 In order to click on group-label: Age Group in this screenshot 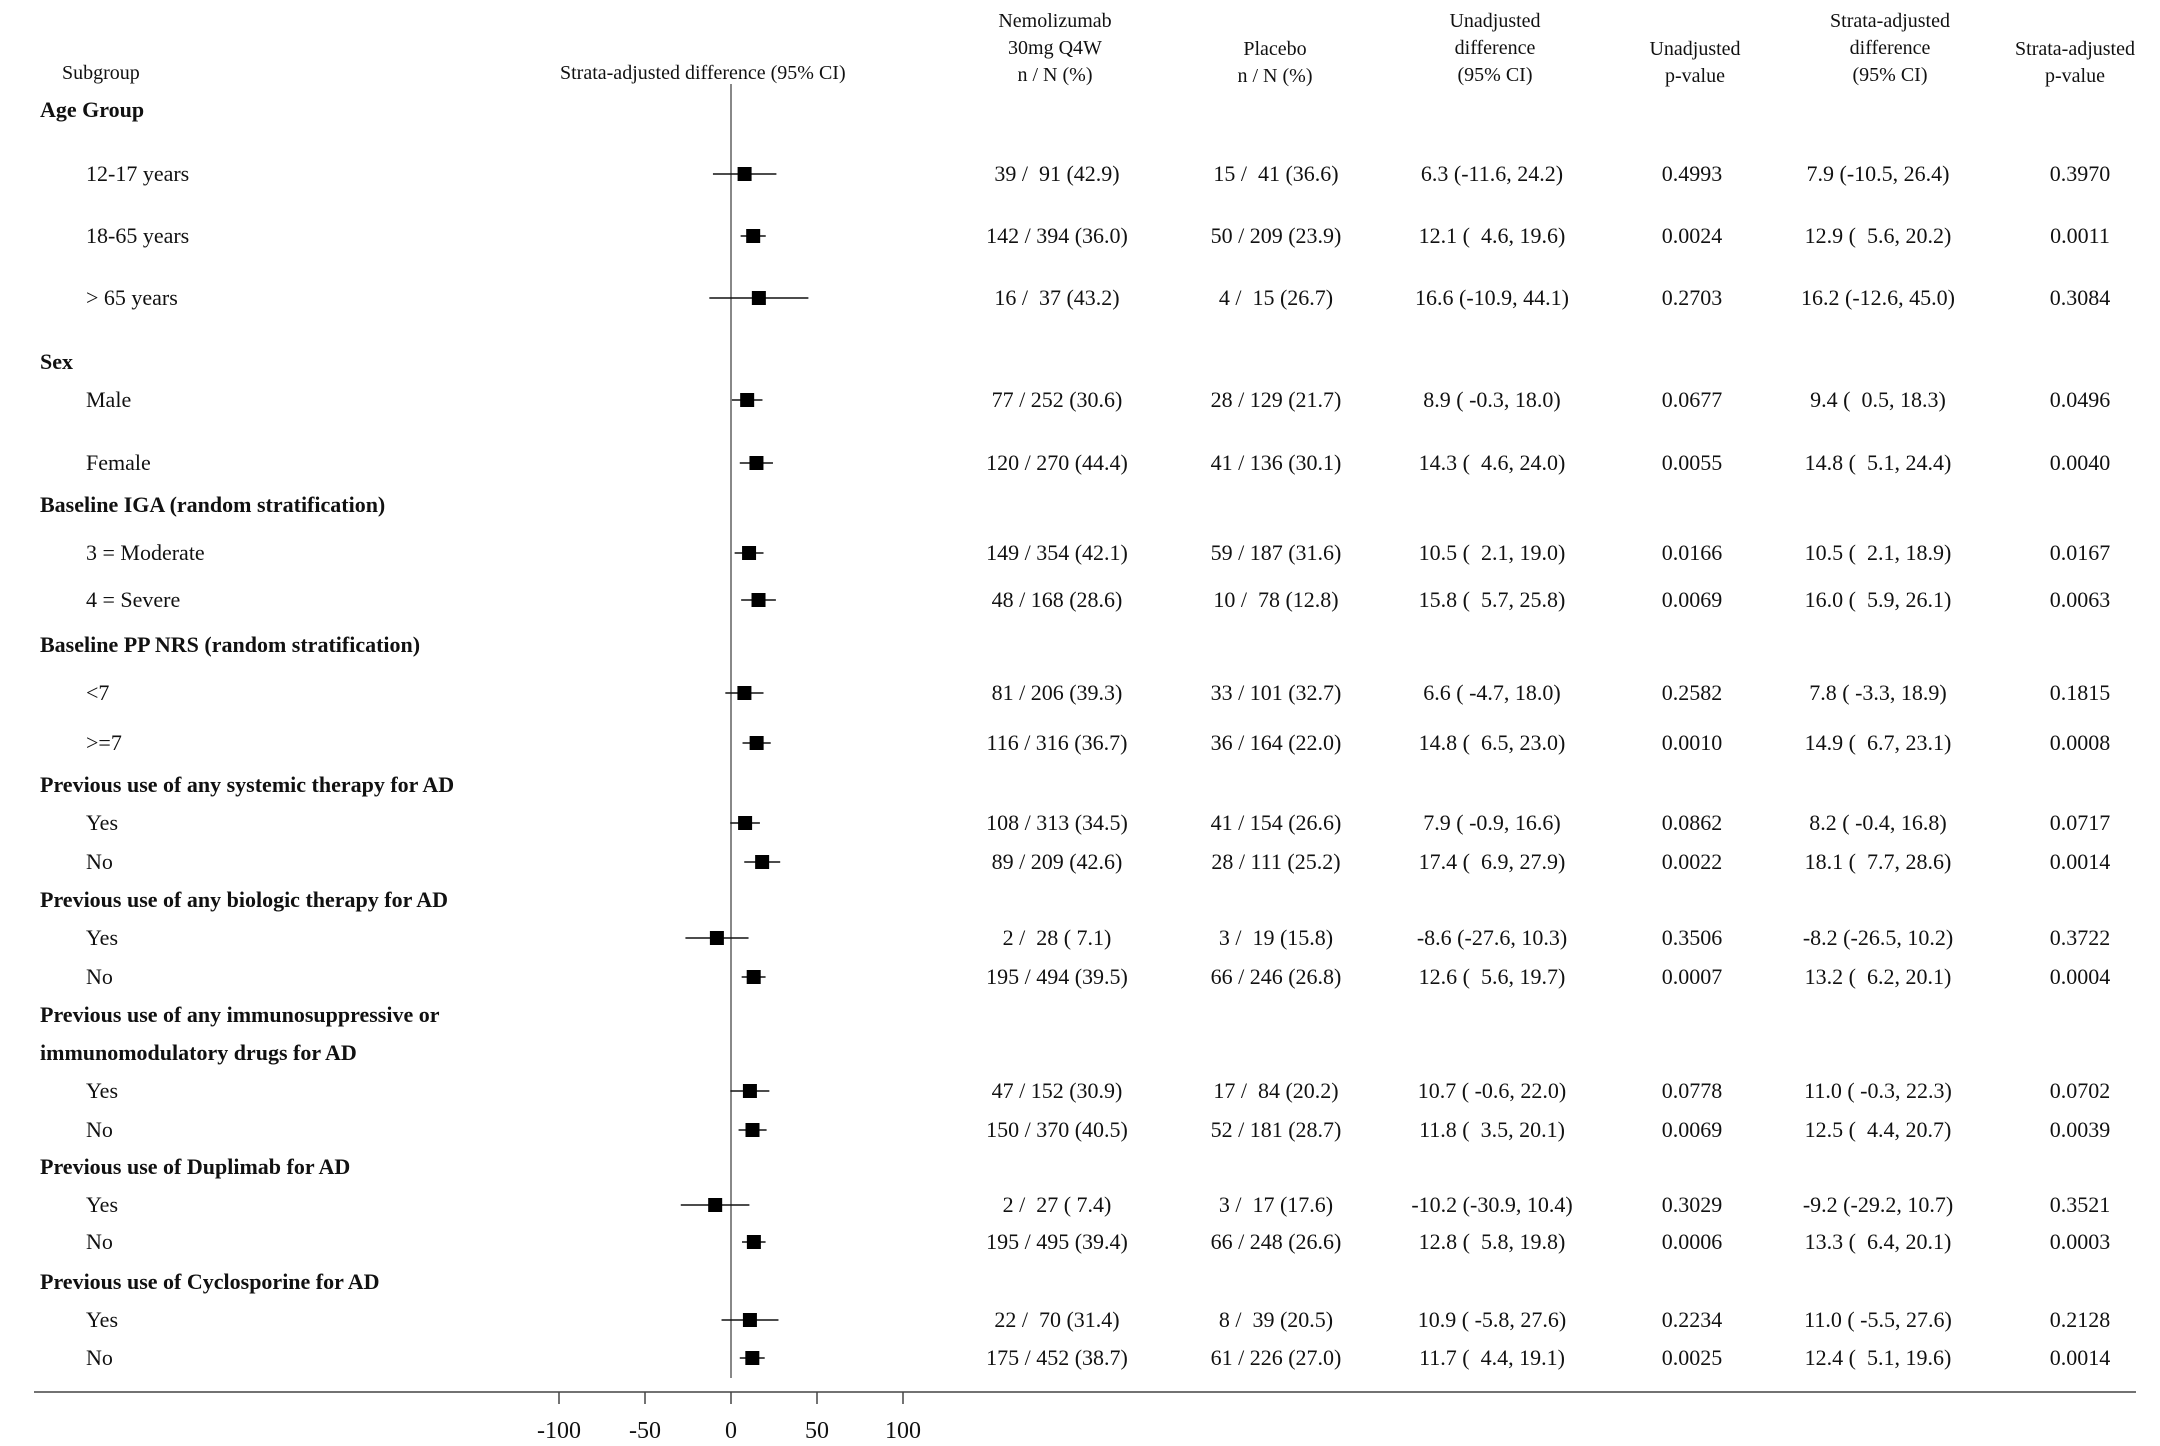, I will do `click(92, 109)`.